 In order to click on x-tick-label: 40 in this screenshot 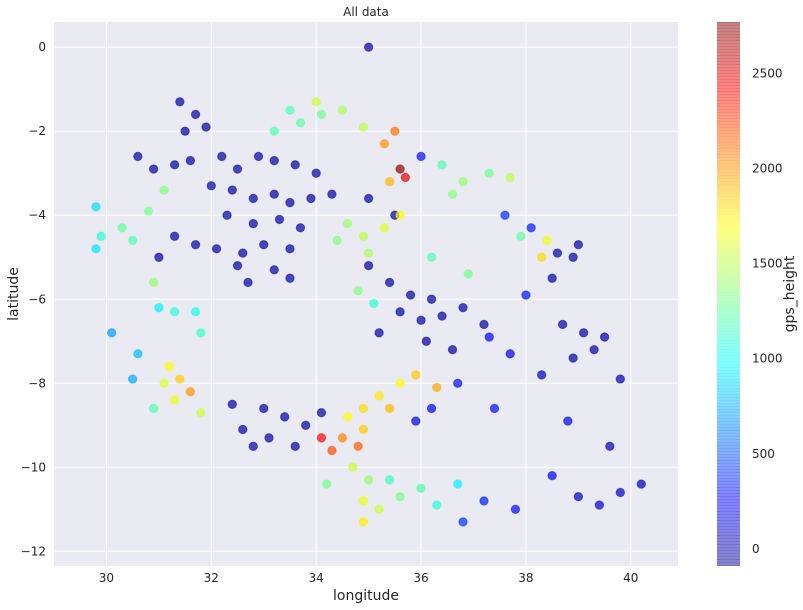, I will do `click(630, 578)`.